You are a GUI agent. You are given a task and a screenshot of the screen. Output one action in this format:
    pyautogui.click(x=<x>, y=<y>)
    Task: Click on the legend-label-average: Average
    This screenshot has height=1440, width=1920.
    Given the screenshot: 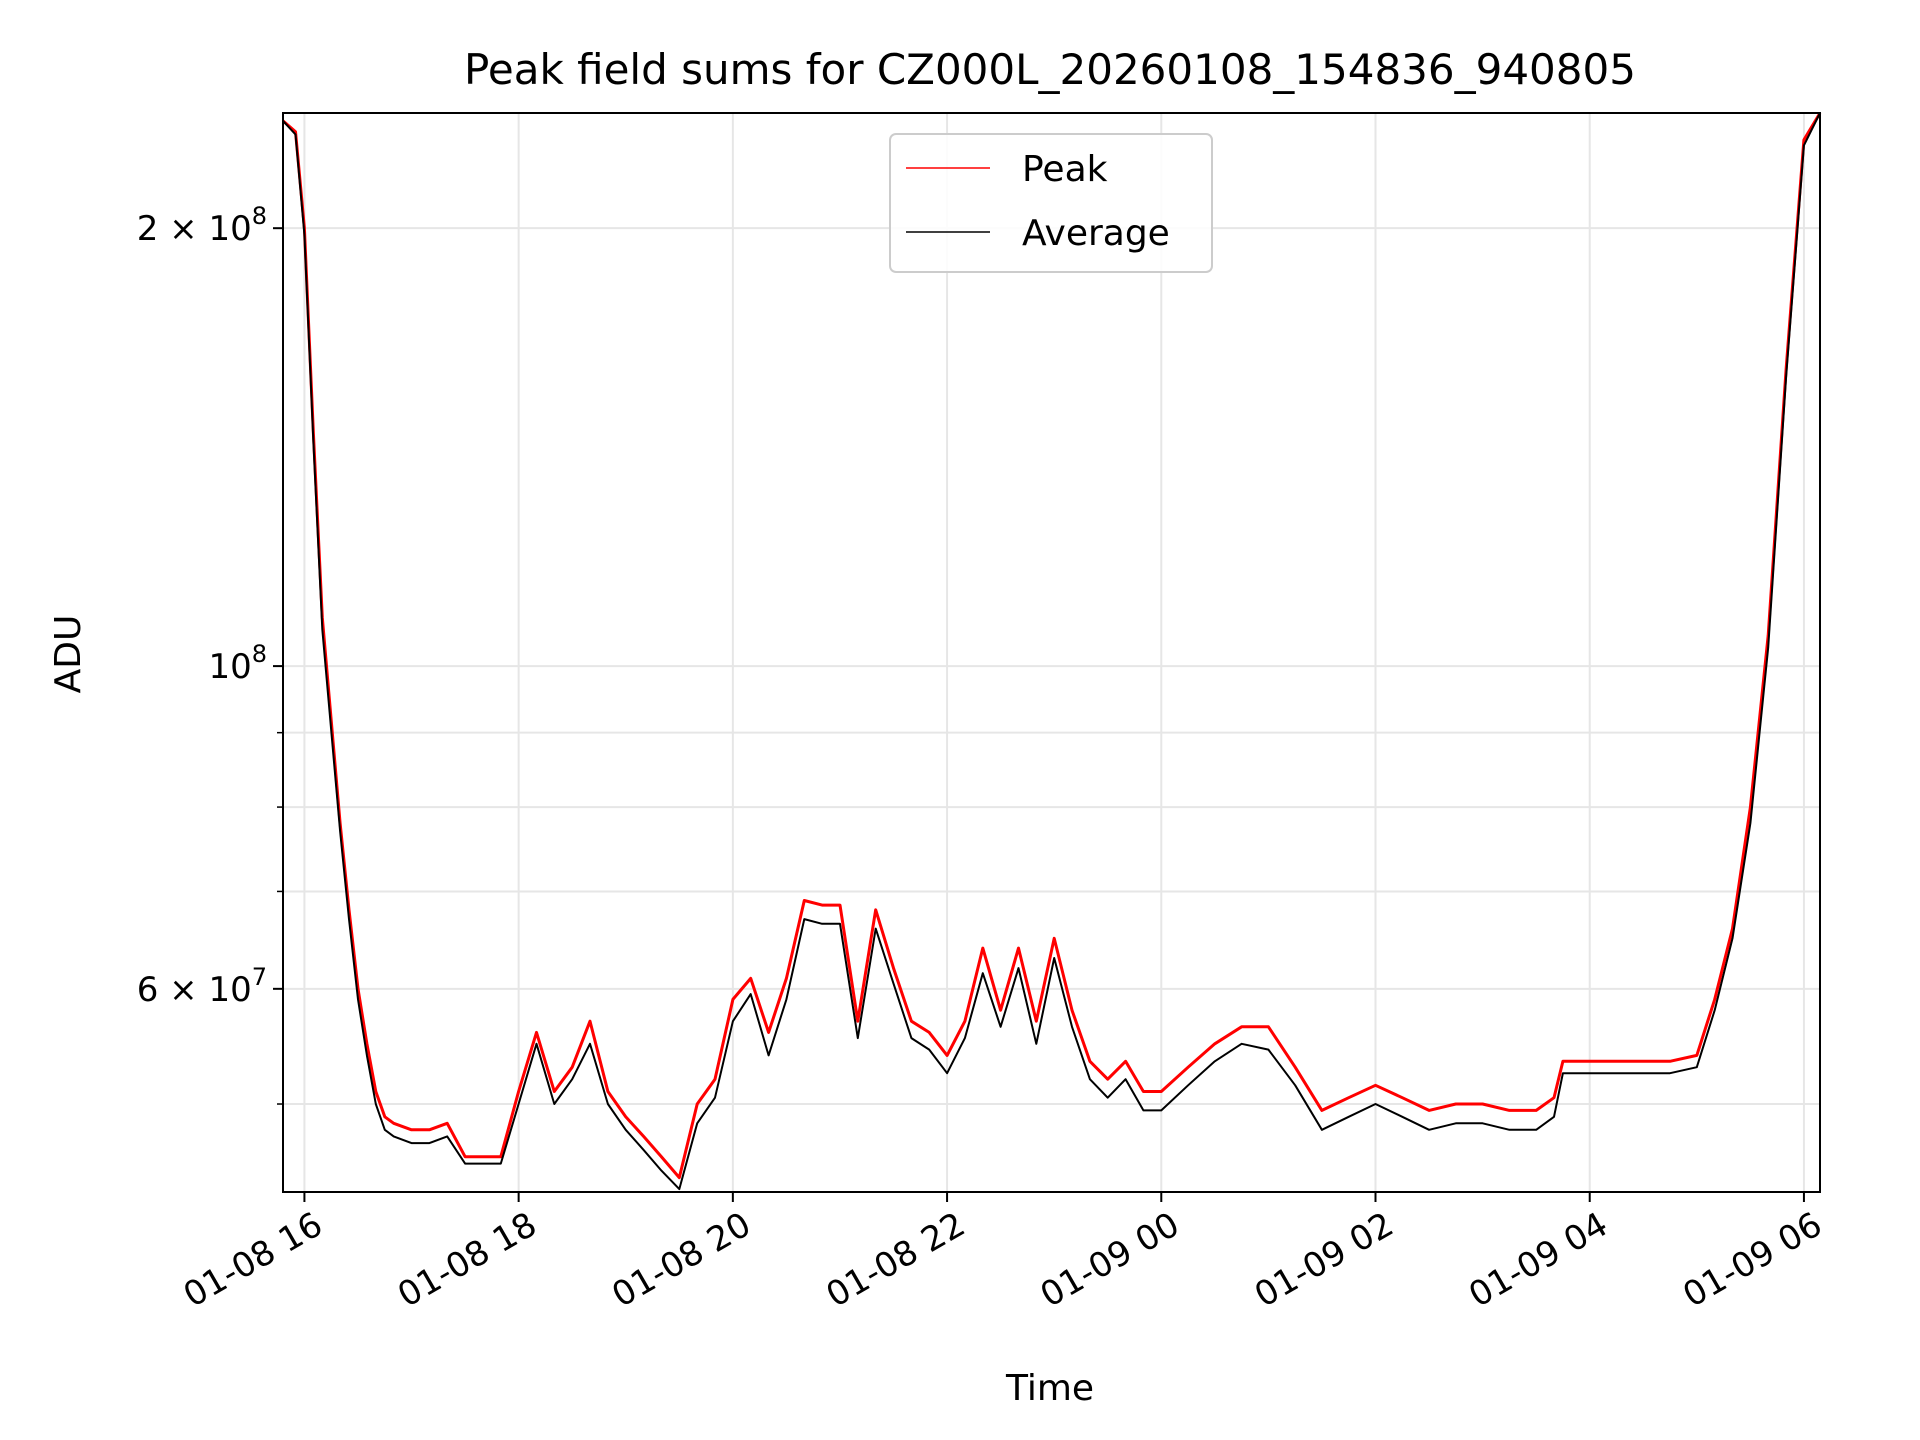 What is the action you would take?
    pyautogui.click(x=1096, y=233)
    